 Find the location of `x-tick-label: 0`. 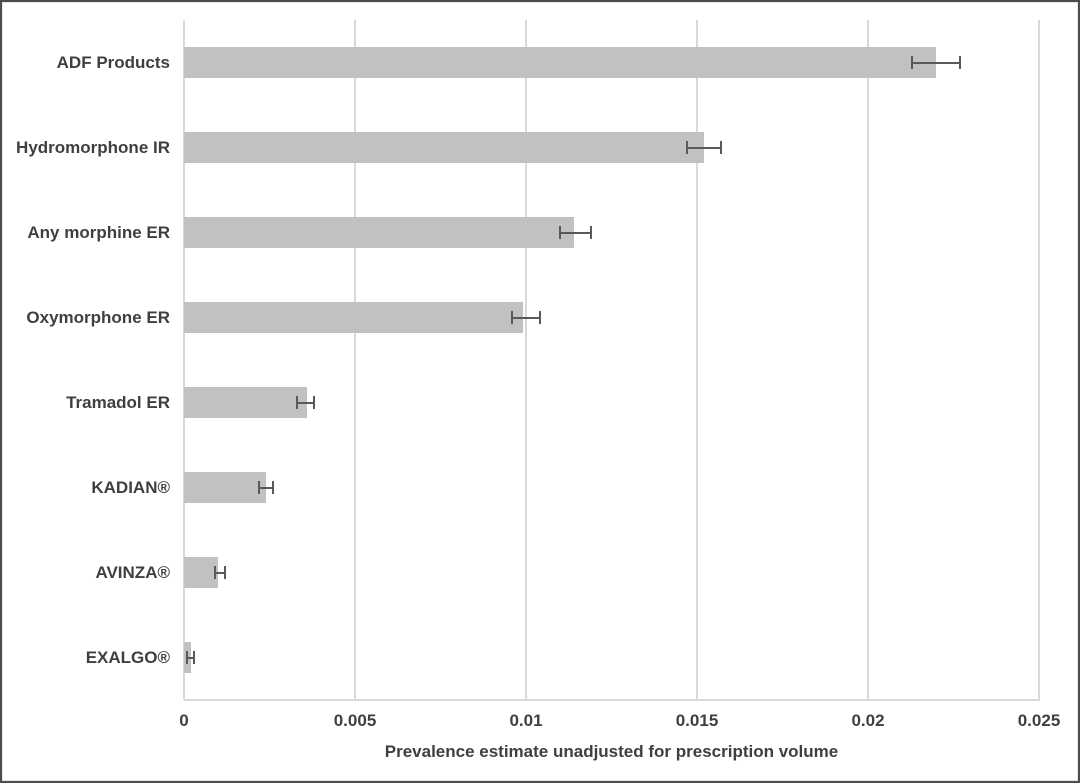

x-tick-label: 0 is located at coordinates (184, 720).